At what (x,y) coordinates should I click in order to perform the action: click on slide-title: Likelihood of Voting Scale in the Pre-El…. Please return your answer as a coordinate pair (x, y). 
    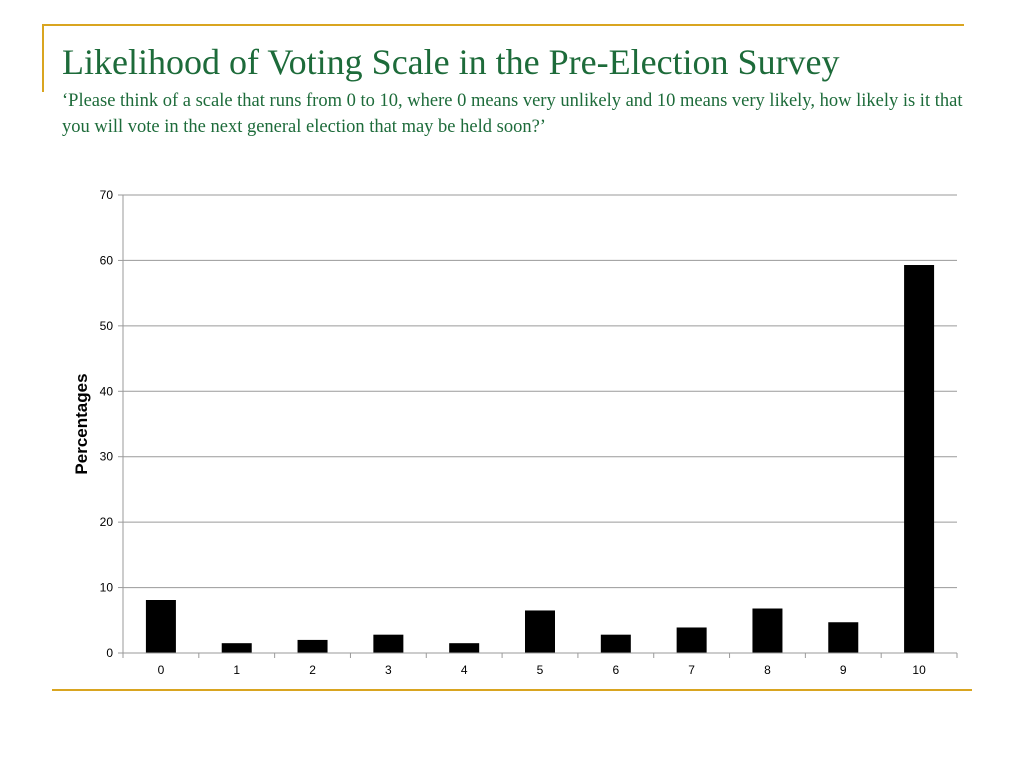
    Looking at the image, I should click on (451, 62).